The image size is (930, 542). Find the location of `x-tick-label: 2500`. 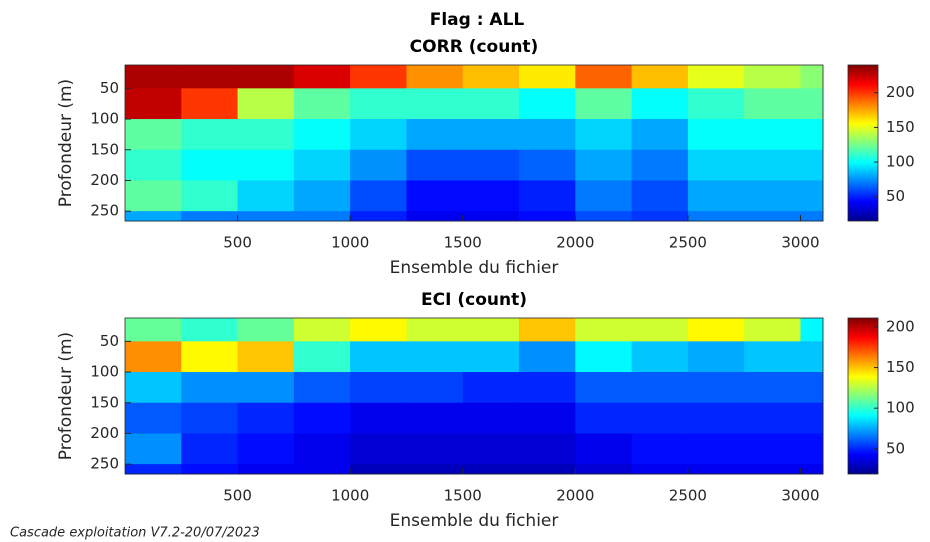

x-tick-label: 2500 is located at coordinates (688, 243).